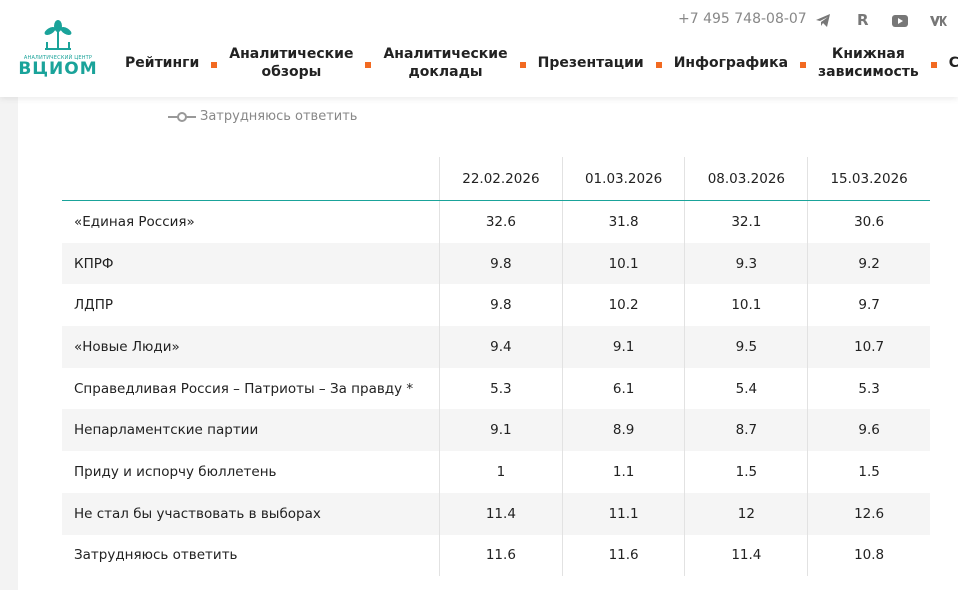 Image resolution: width=958 pixels, height=590 pixels. I want to click on value-cell: 30.6, so click(868, 221).